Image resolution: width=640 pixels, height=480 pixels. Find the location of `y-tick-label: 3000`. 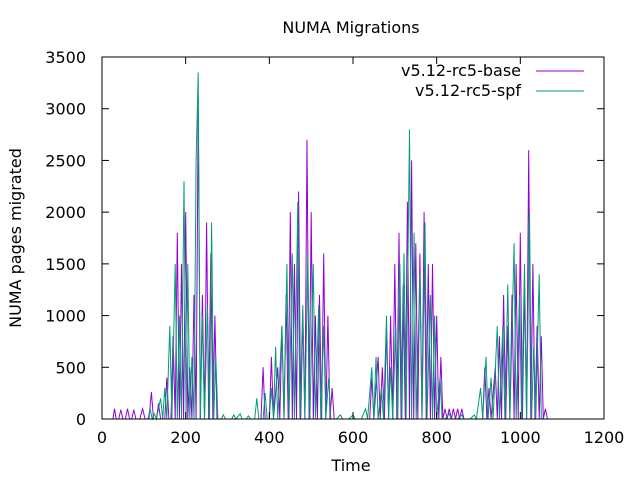

y-tick-label: 3000 is located at coordinates (65, 109).